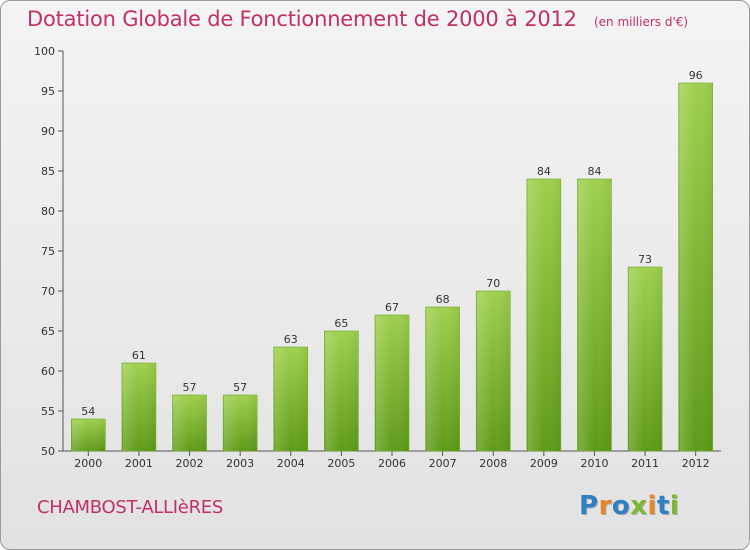 The height and width of the screenshot is (550, 750). What do you see at coordinates (392, 383) in the screenshot?
I see `bar-2006` at bounding box center [392, 383].